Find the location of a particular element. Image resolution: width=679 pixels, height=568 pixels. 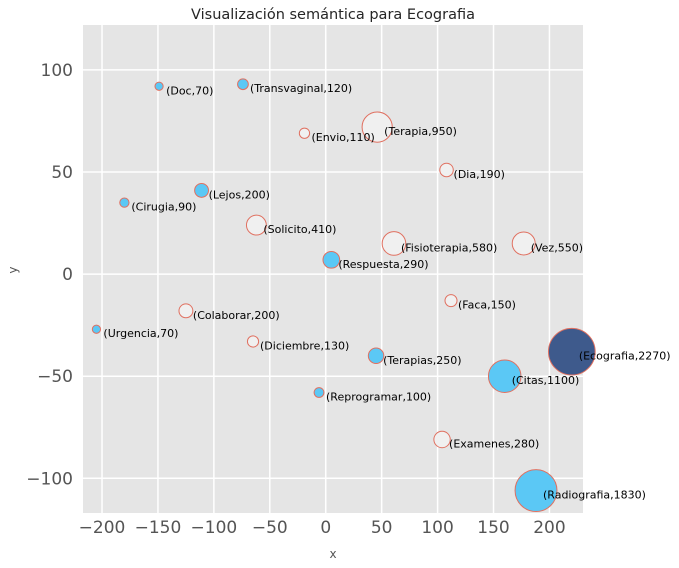

y-tick-label: −50 is located at coordinates (55, 377).